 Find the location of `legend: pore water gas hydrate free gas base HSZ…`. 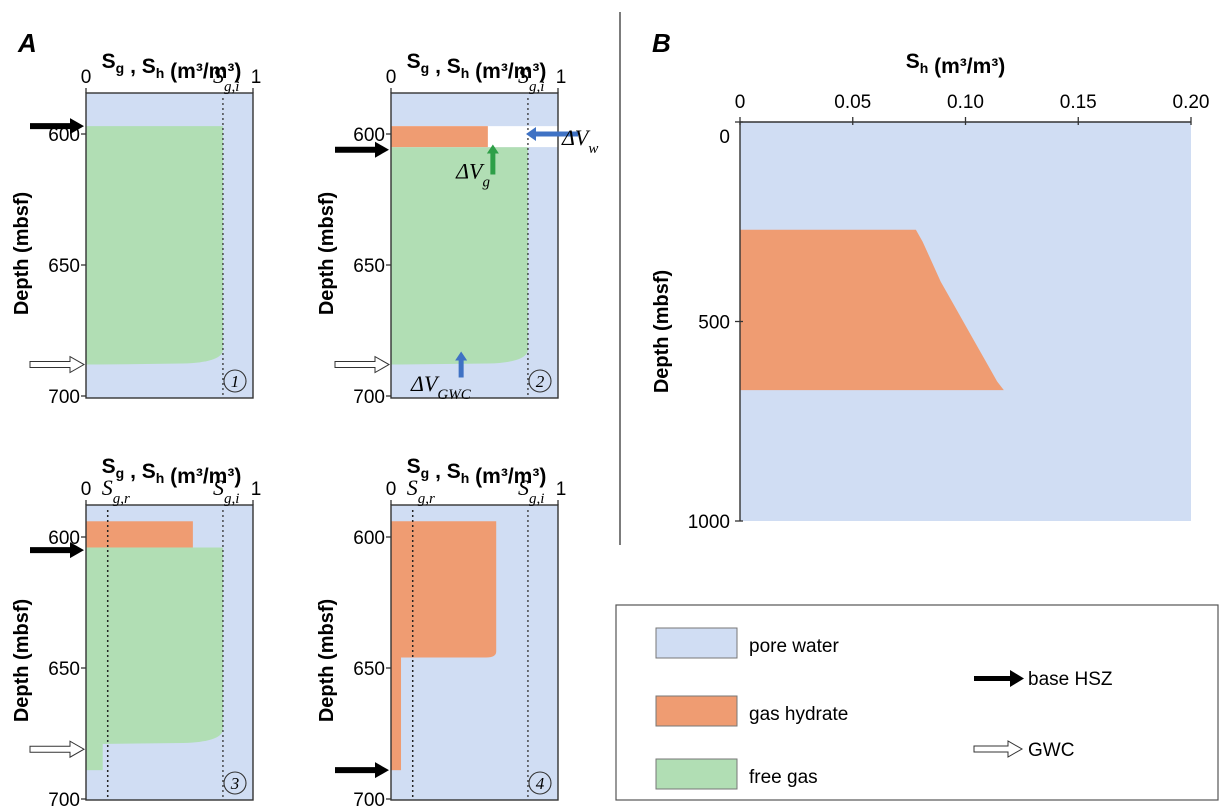

legend: pore water gas hydrate free gas base HSZ… is located at coordinates (917, 702).